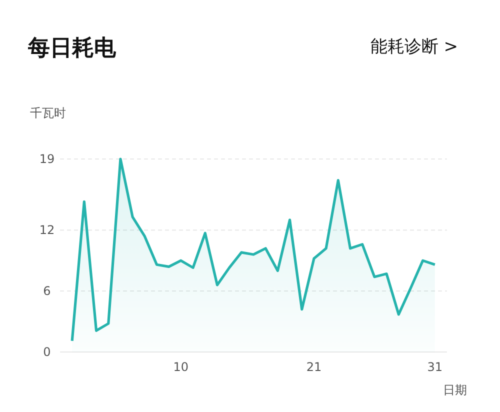 The width and height of the screenshot is (500, 412). What do you see at coordinates (47, 159) in the screenshot?
I see `y-tick-label: 19` at bounding box center [47, 159].